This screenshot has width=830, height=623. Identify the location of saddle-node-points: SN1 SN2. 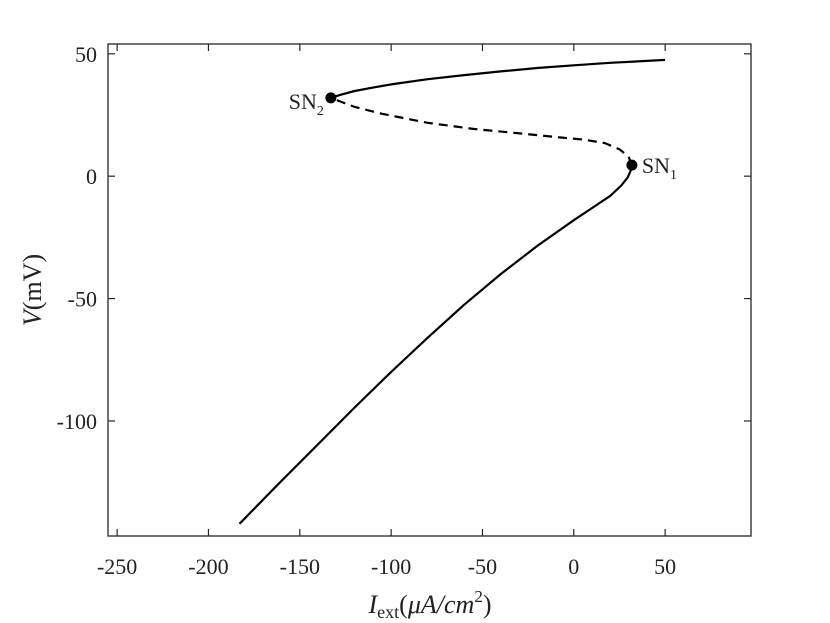
(483, 136).